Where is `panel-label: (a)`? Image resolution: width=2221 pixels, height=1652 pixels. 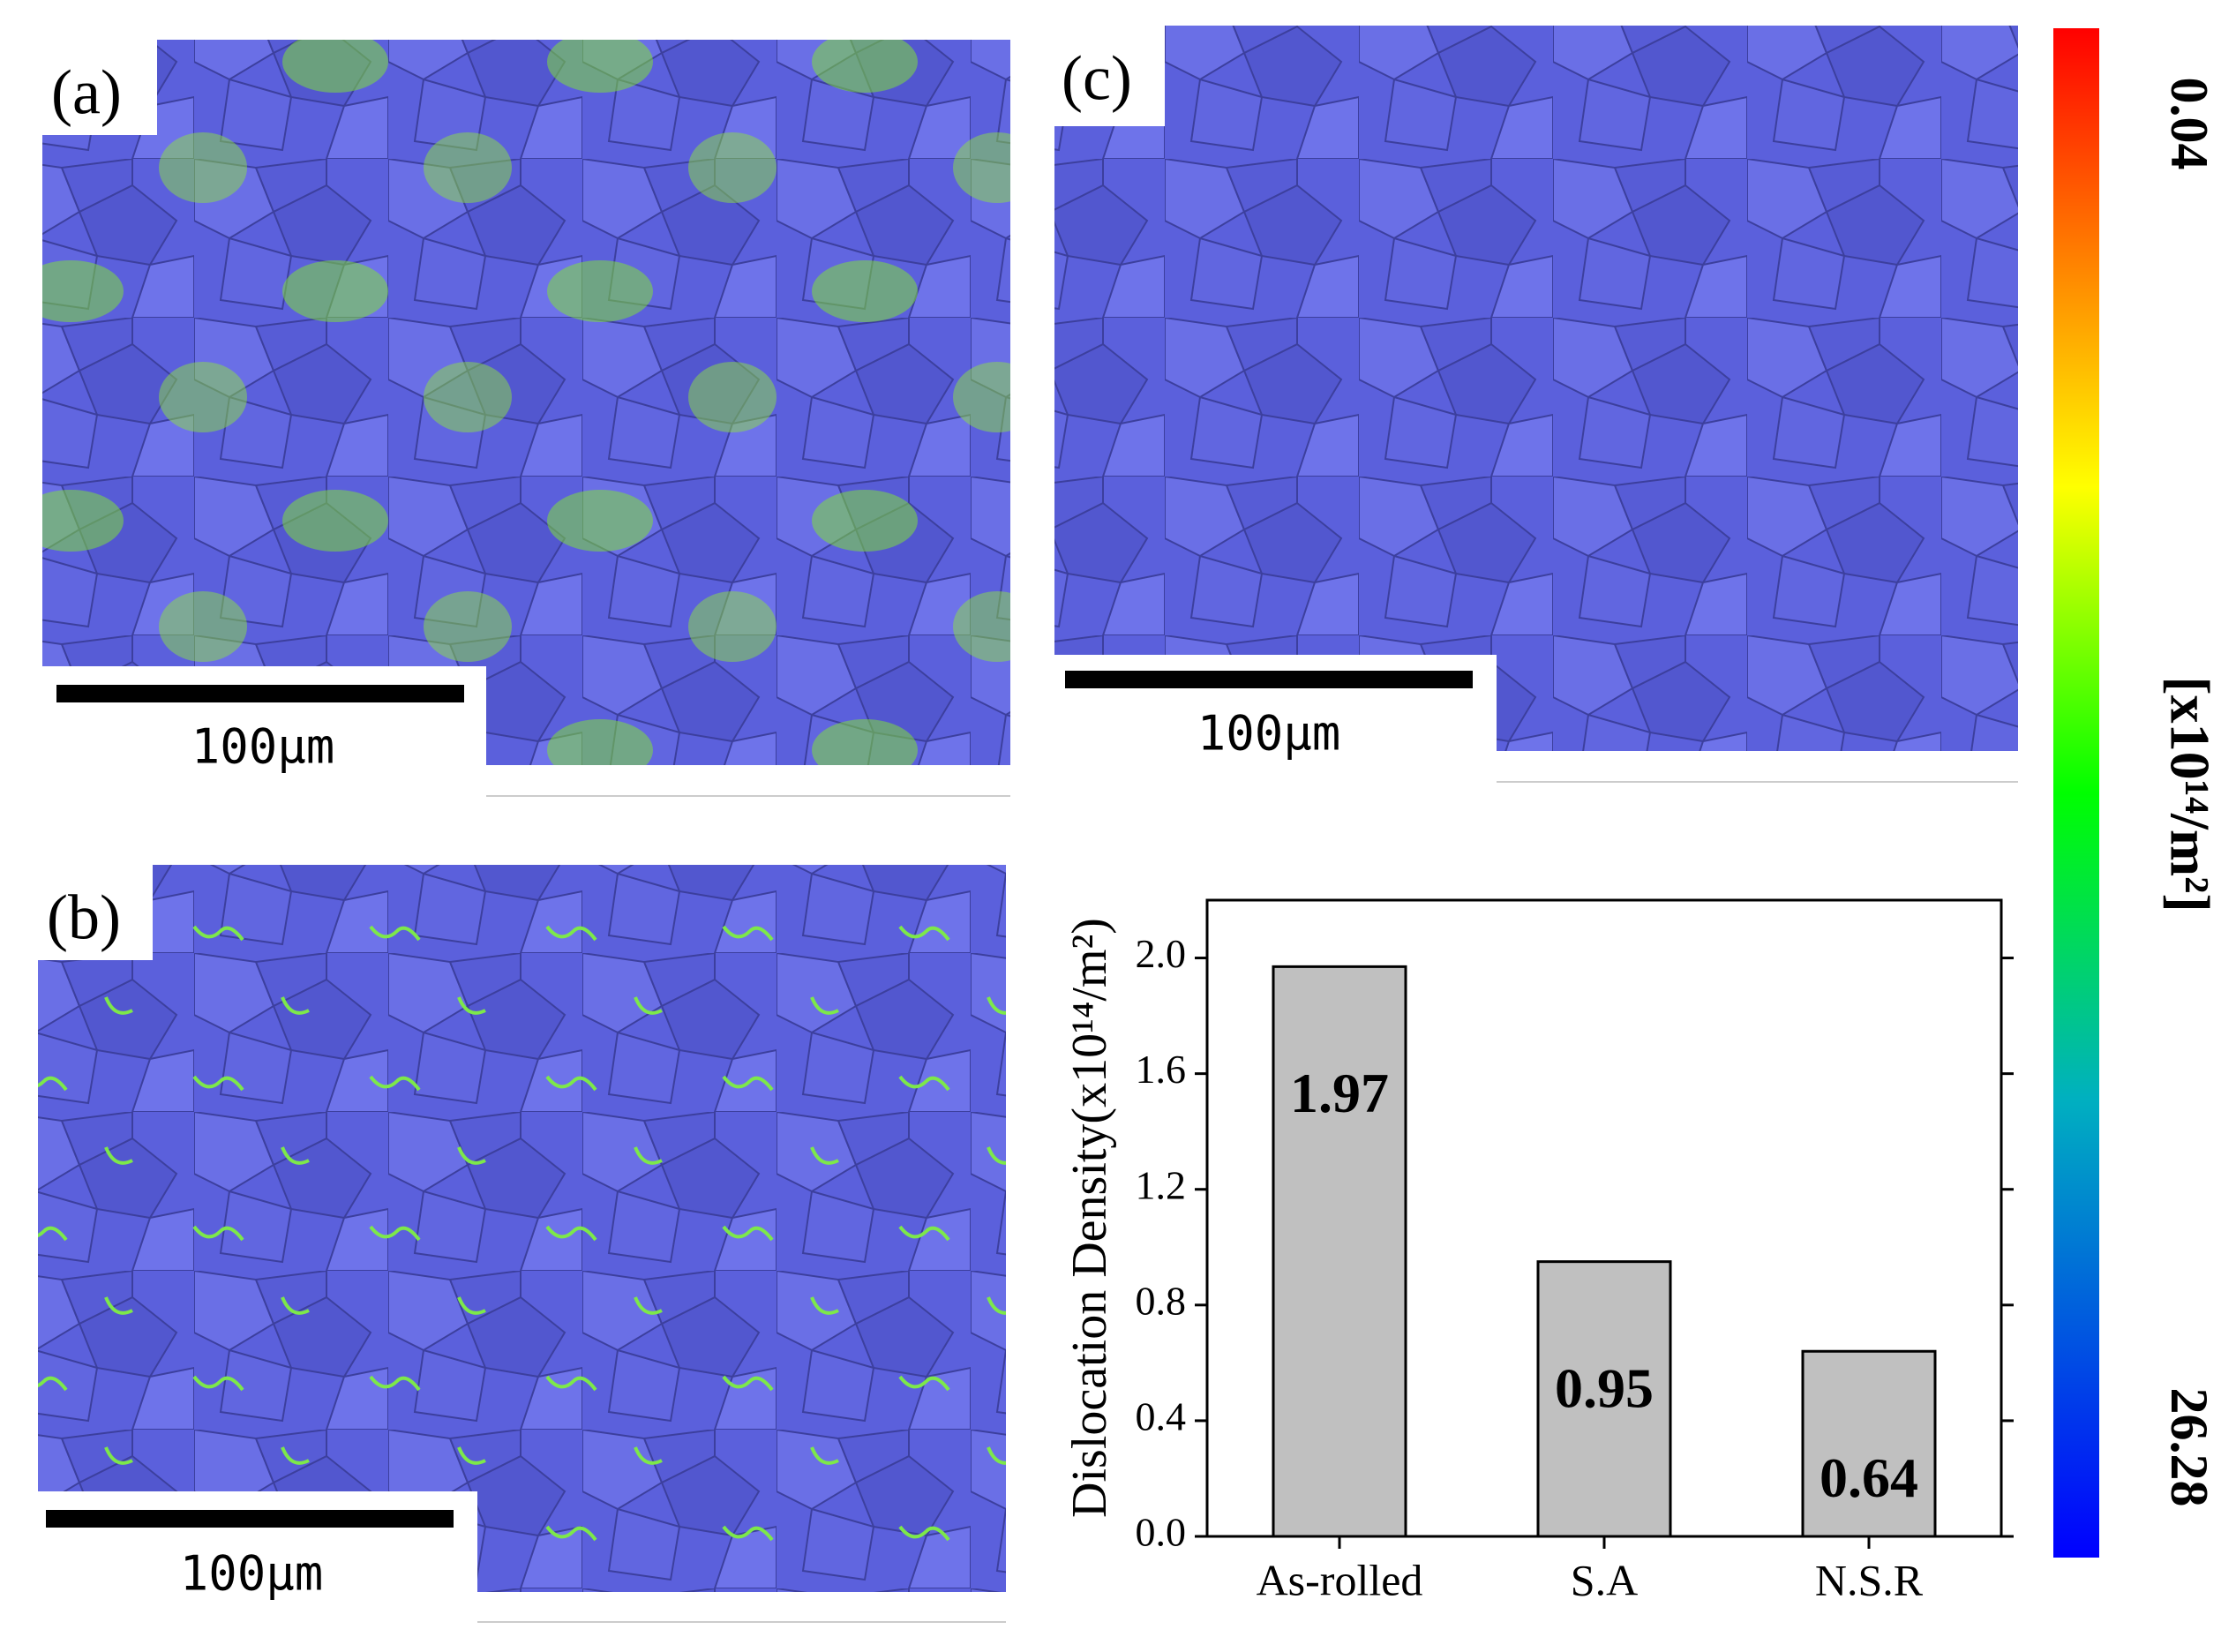
panel-label: (a) is located at coordinates (86, 92).